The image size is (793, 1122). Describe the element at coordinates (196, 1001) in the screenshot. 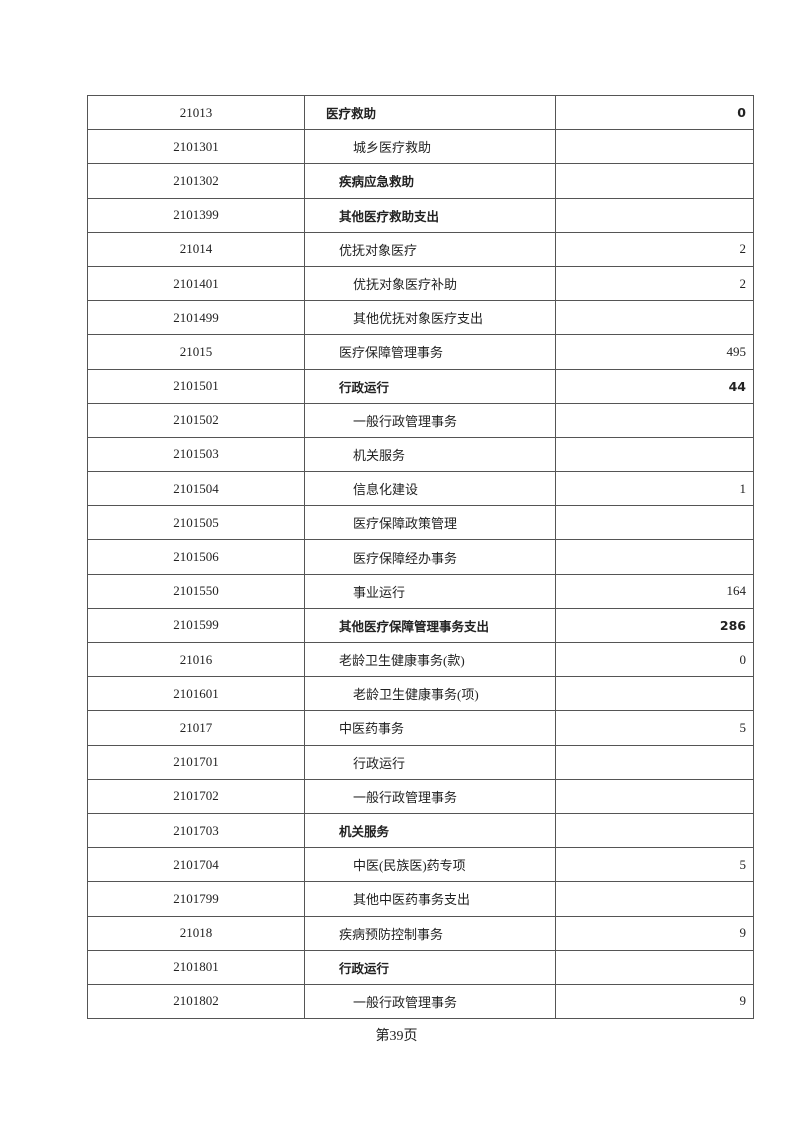

I see `row-code: 2101802` at that location.